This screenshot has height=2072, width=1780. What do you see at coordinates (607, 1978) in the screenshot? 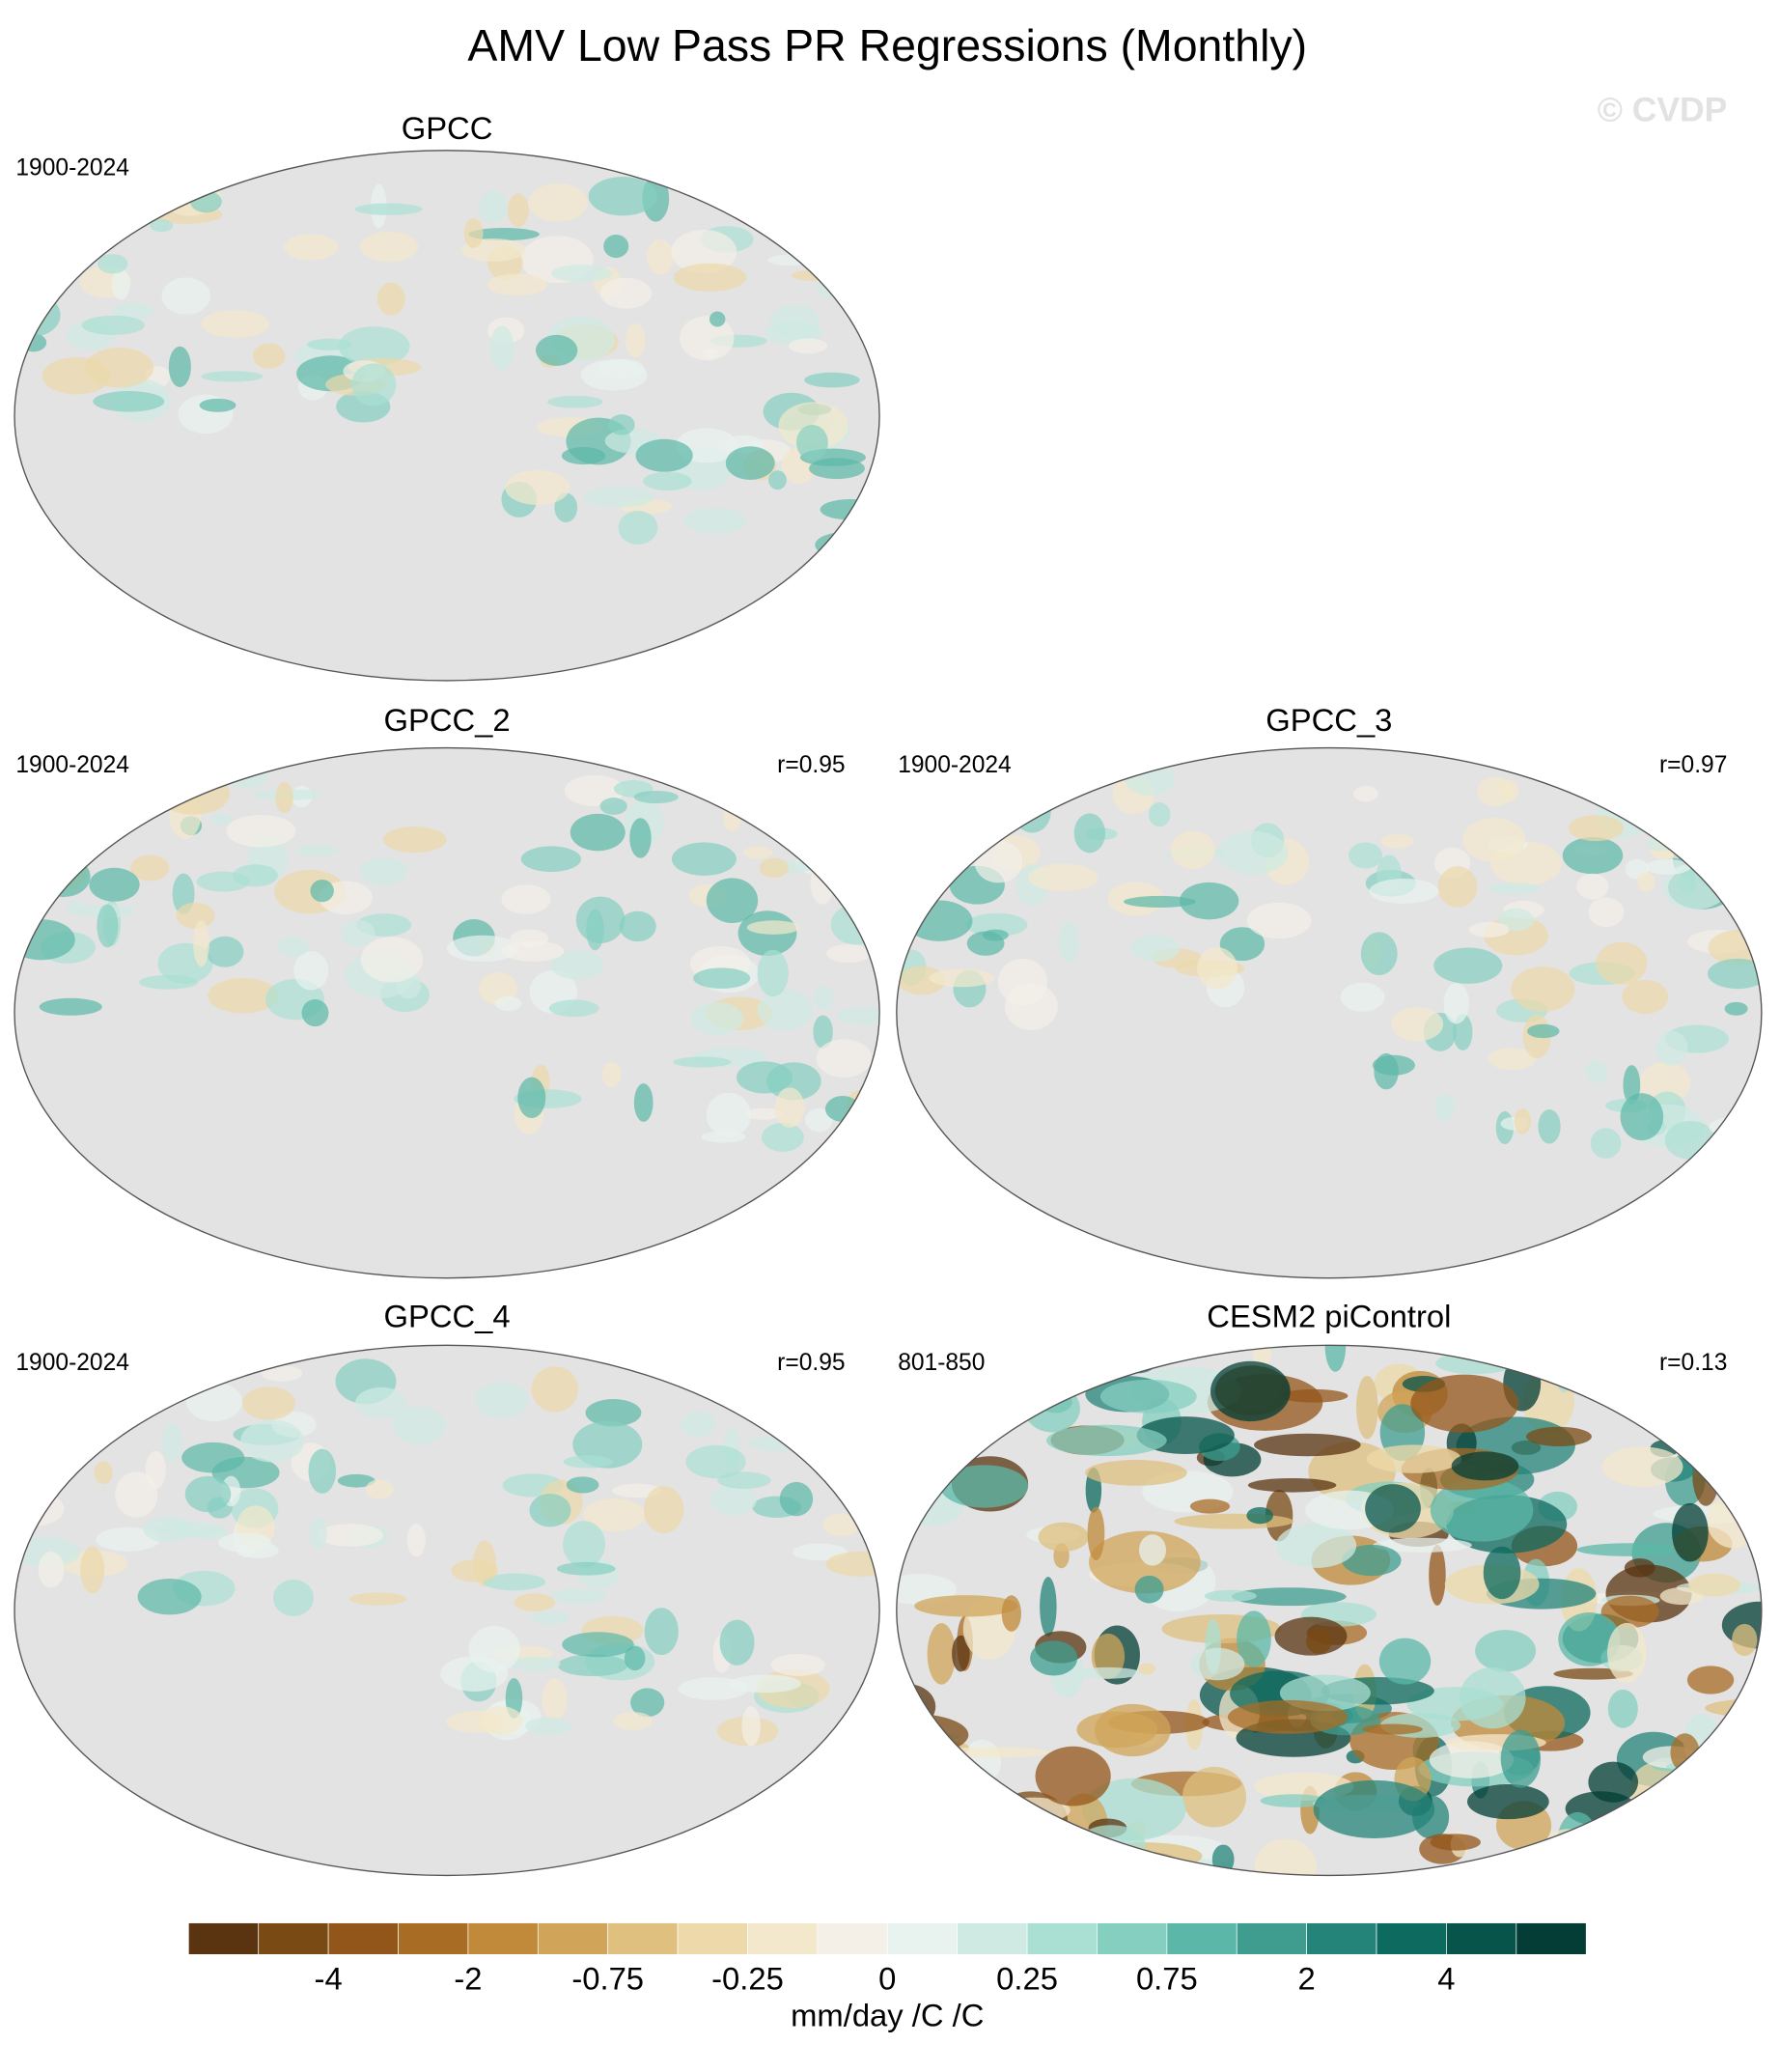
I see `colorbar-tick-label: -0.75` at bounding box center [607, 1978].